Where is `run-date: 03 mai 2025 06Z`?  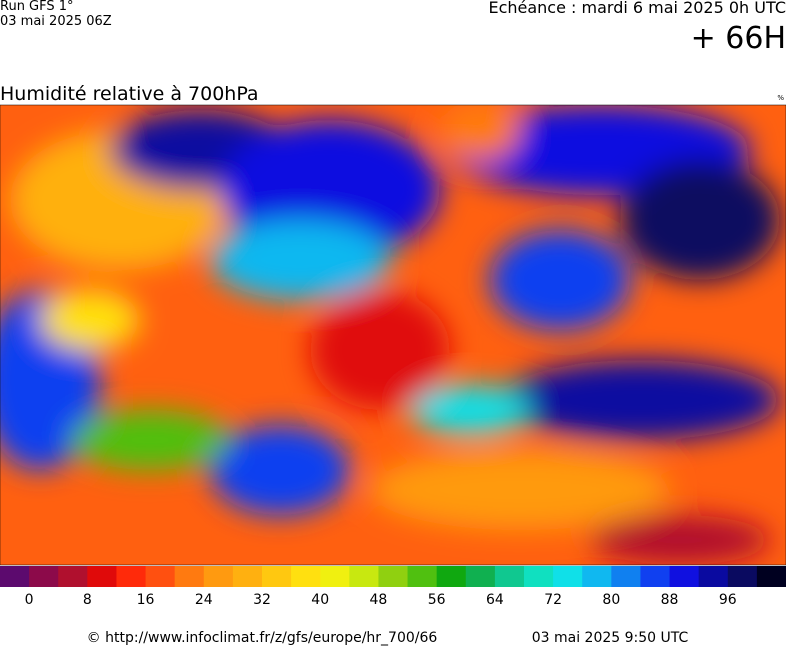 run-date: 03 mai 2025 06Z is located at coordinates (56, 21).